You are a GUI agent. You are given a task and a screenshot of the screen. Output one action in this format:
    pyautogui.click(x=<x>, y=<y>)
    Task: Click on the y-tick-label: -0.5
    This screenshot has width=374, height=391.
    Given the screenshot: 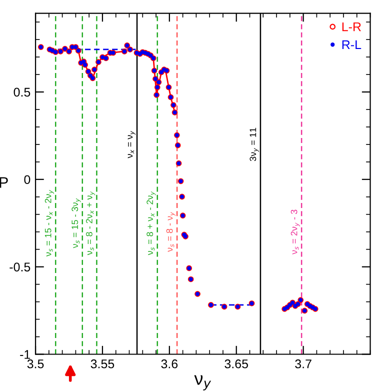 What is the action you would take?
    pyautogui.click(x=20, y=267)
    